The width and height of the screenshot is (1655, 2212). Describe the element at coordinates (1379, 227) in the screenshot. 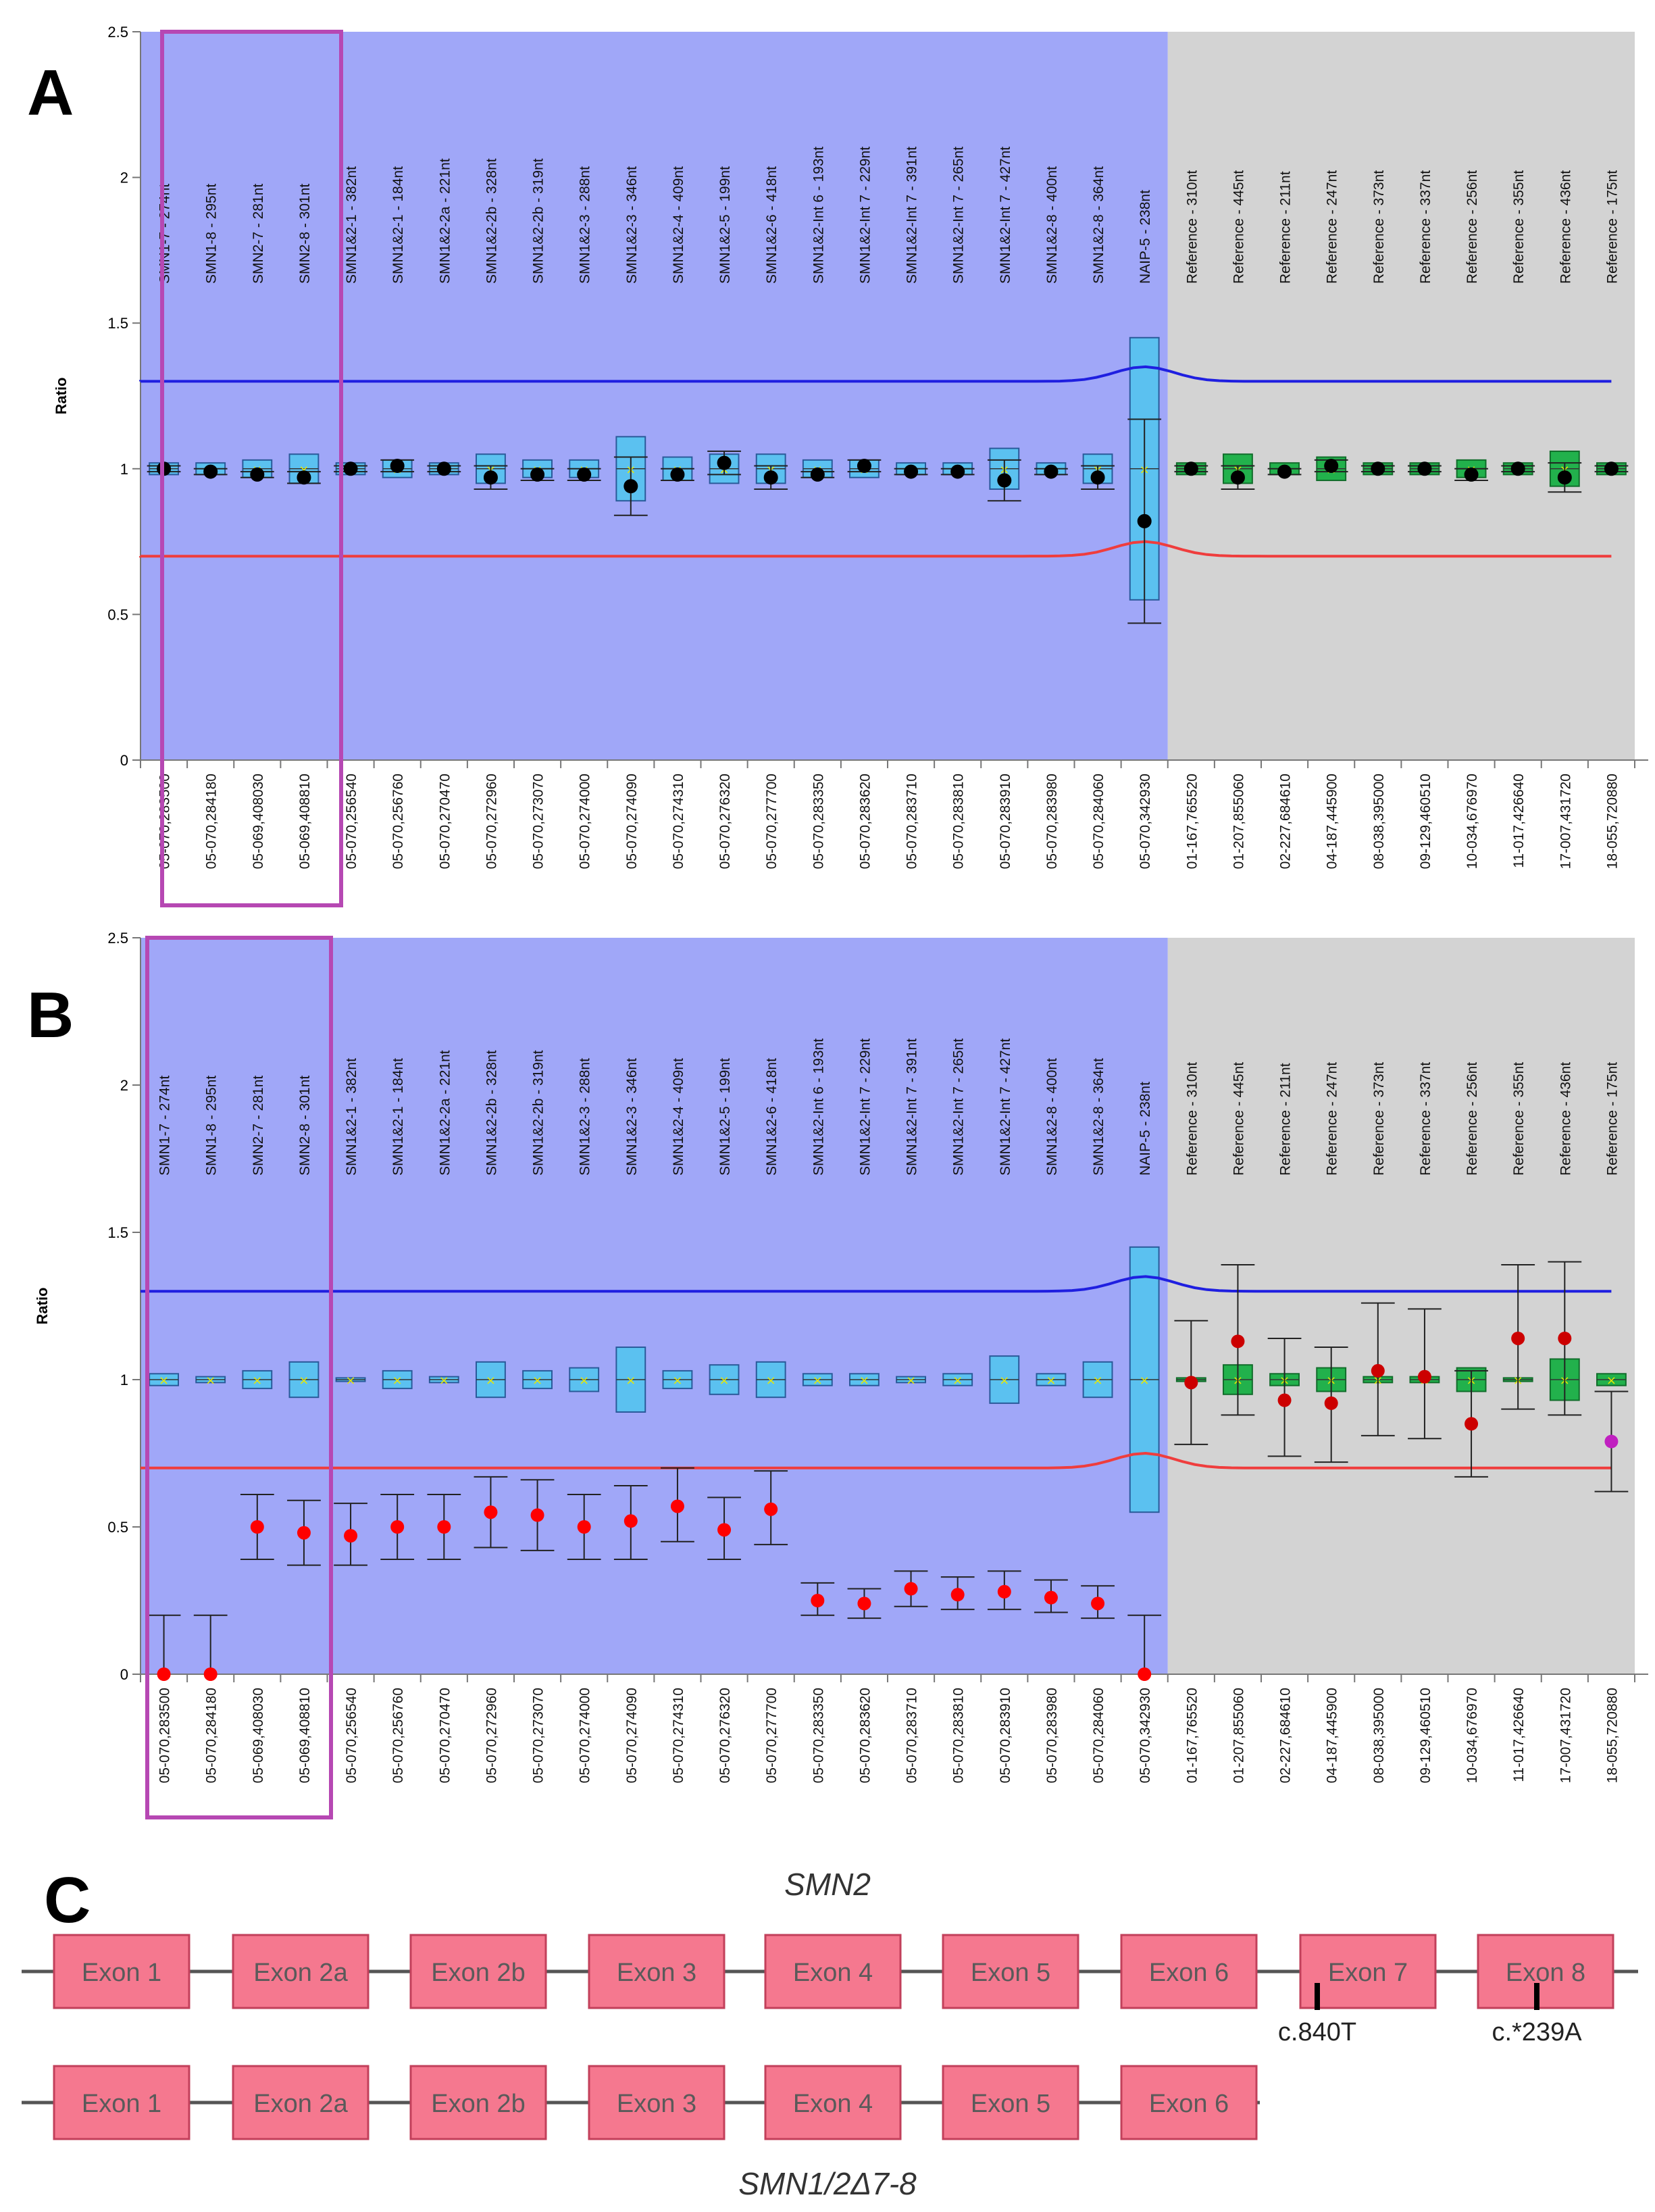

I see `probe-label: Reference - 373nt` at that location.